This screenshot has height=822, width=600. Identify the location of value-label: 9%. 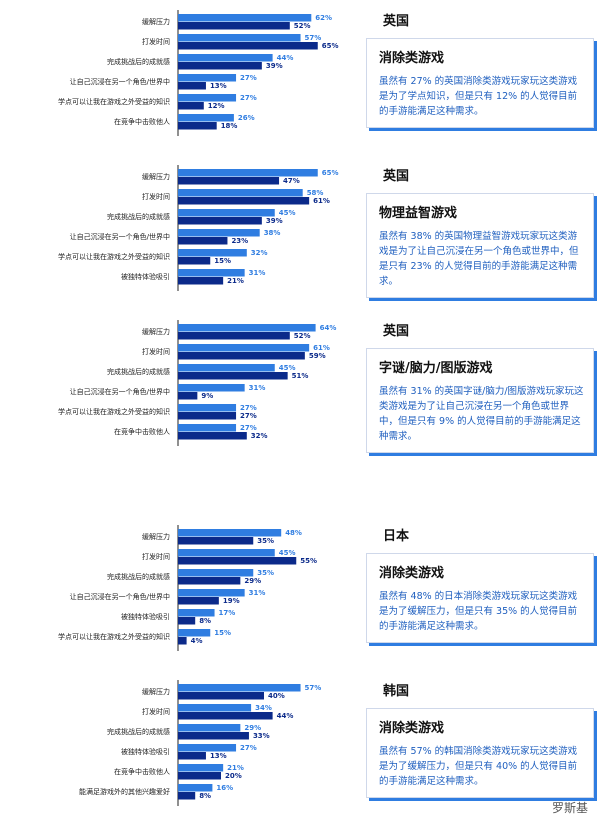
(207, 396).